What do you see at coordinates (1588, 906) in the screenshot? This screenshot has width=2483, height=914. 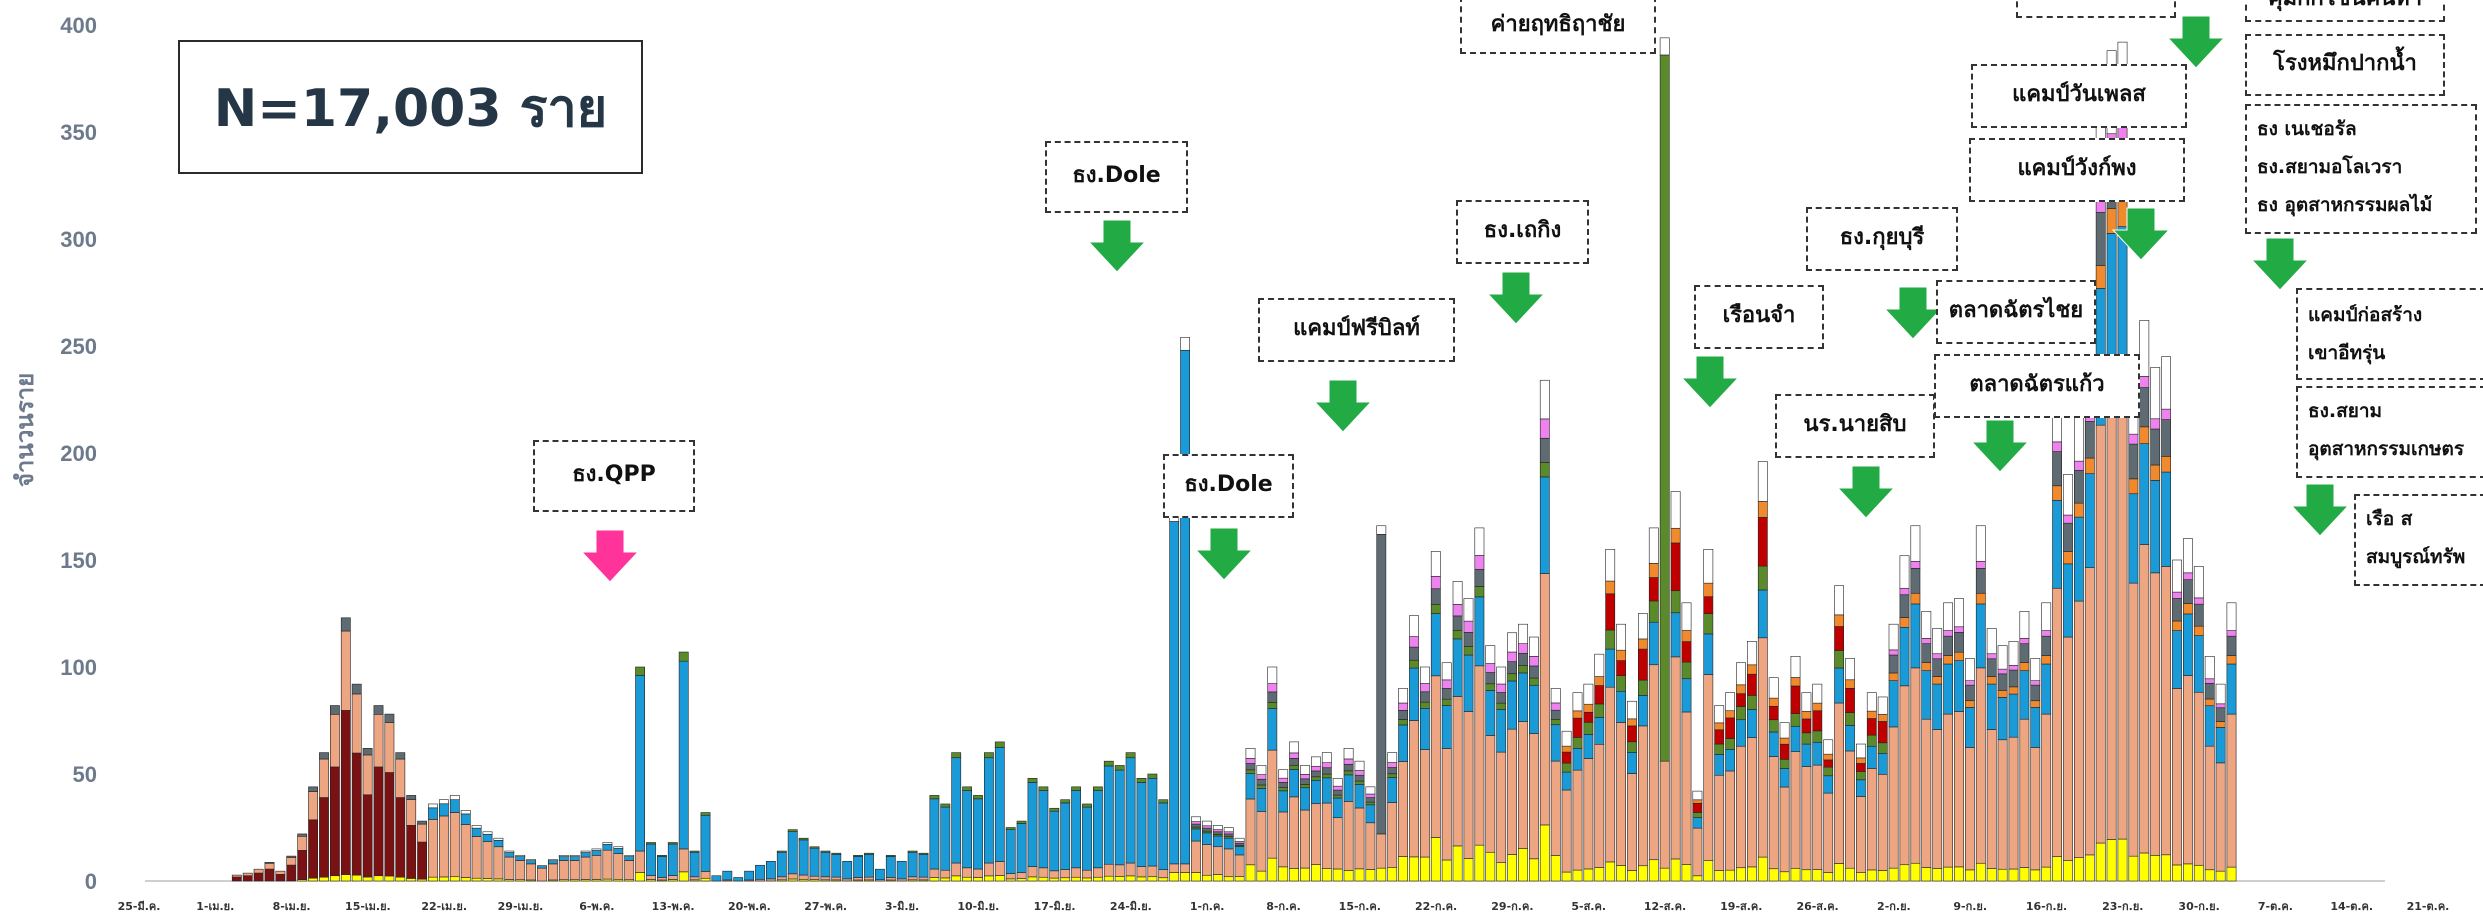 I see `x-tick-label: 5-ส.ค.` at bounding box center [1588, 906].